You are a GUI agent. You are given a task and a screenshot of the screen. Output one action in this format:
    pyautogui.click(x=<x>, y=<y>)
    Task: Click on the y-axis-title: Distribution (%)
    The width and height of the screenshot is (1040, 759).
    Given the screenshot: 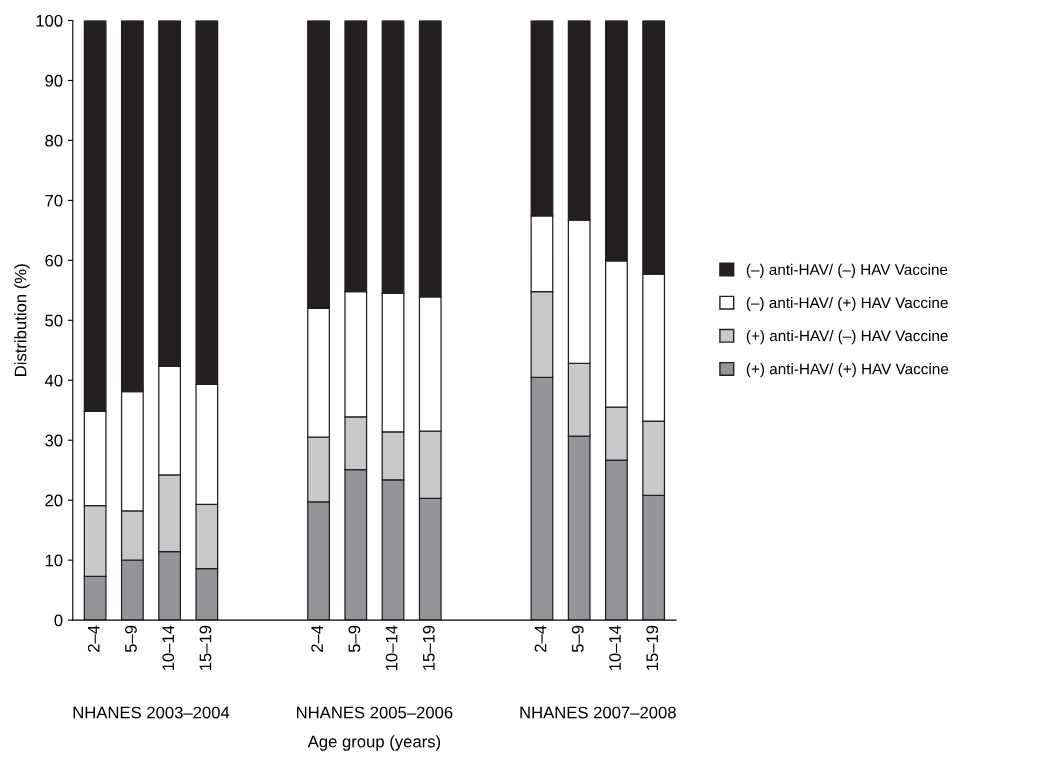 What is the action you would take?
    pyautogui.click(x=22, y=320)
    